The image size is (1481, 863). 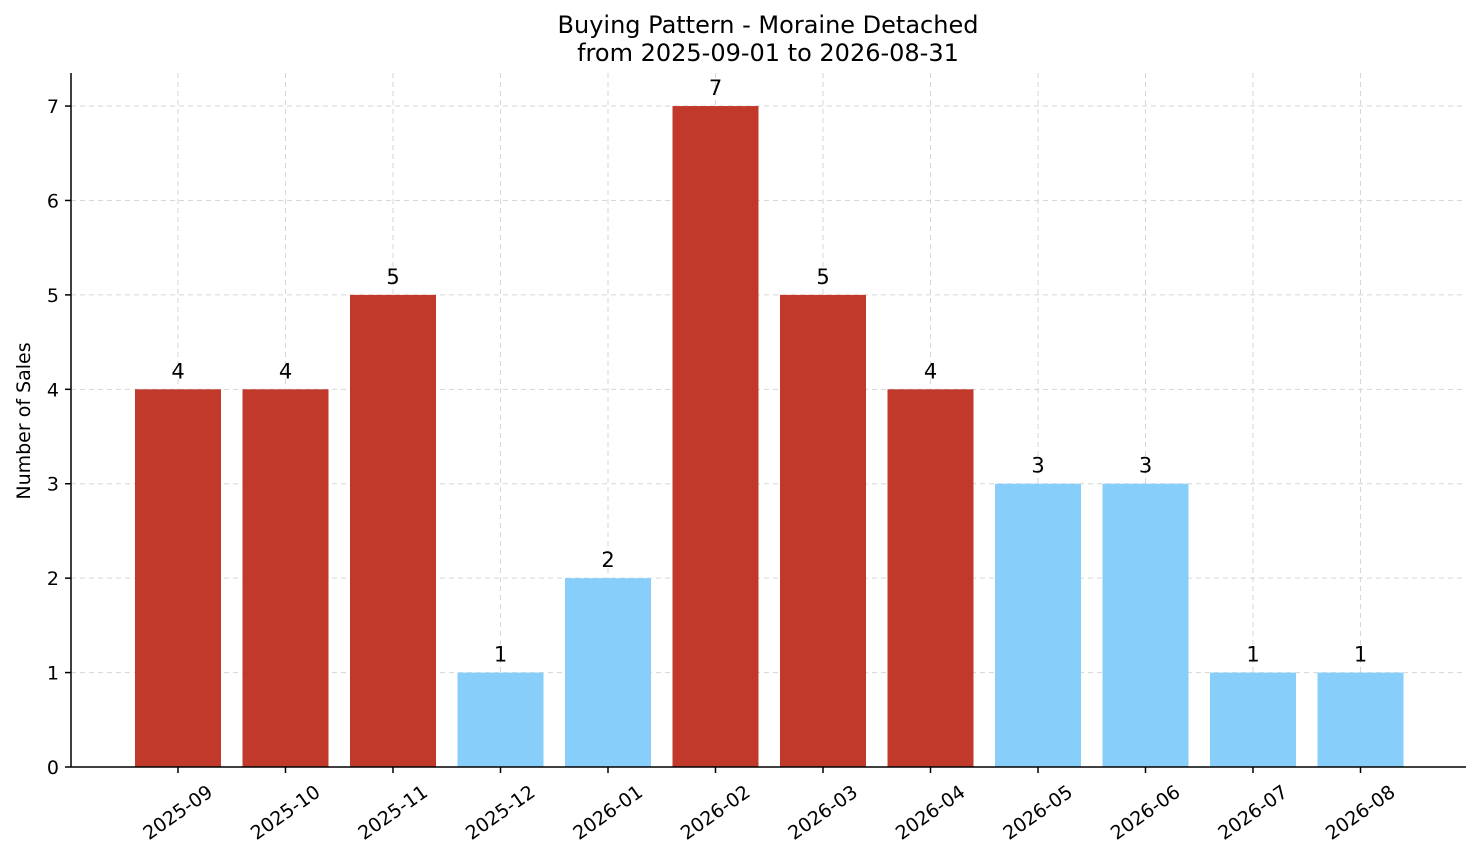 I want to click on x-tick-label: 2025-09, so click(x=178, y=813).